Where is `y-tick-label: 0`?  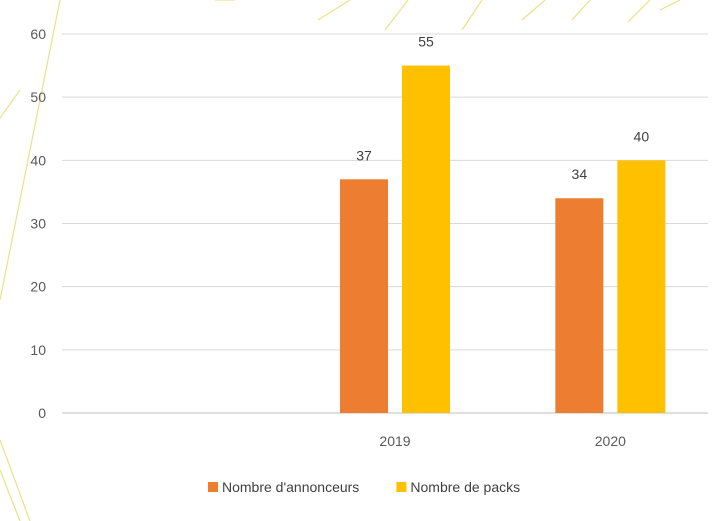
y-tick-label: 0 is located at coordinates (42, 413).